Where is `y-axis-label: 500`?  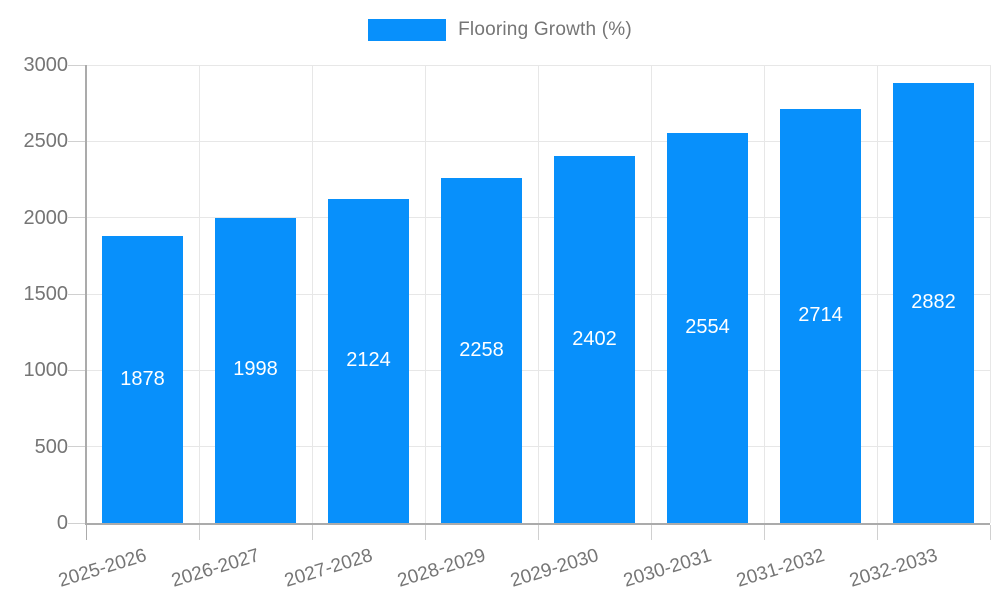 y-axis-label: 500 is located at coordinates (51, 446).